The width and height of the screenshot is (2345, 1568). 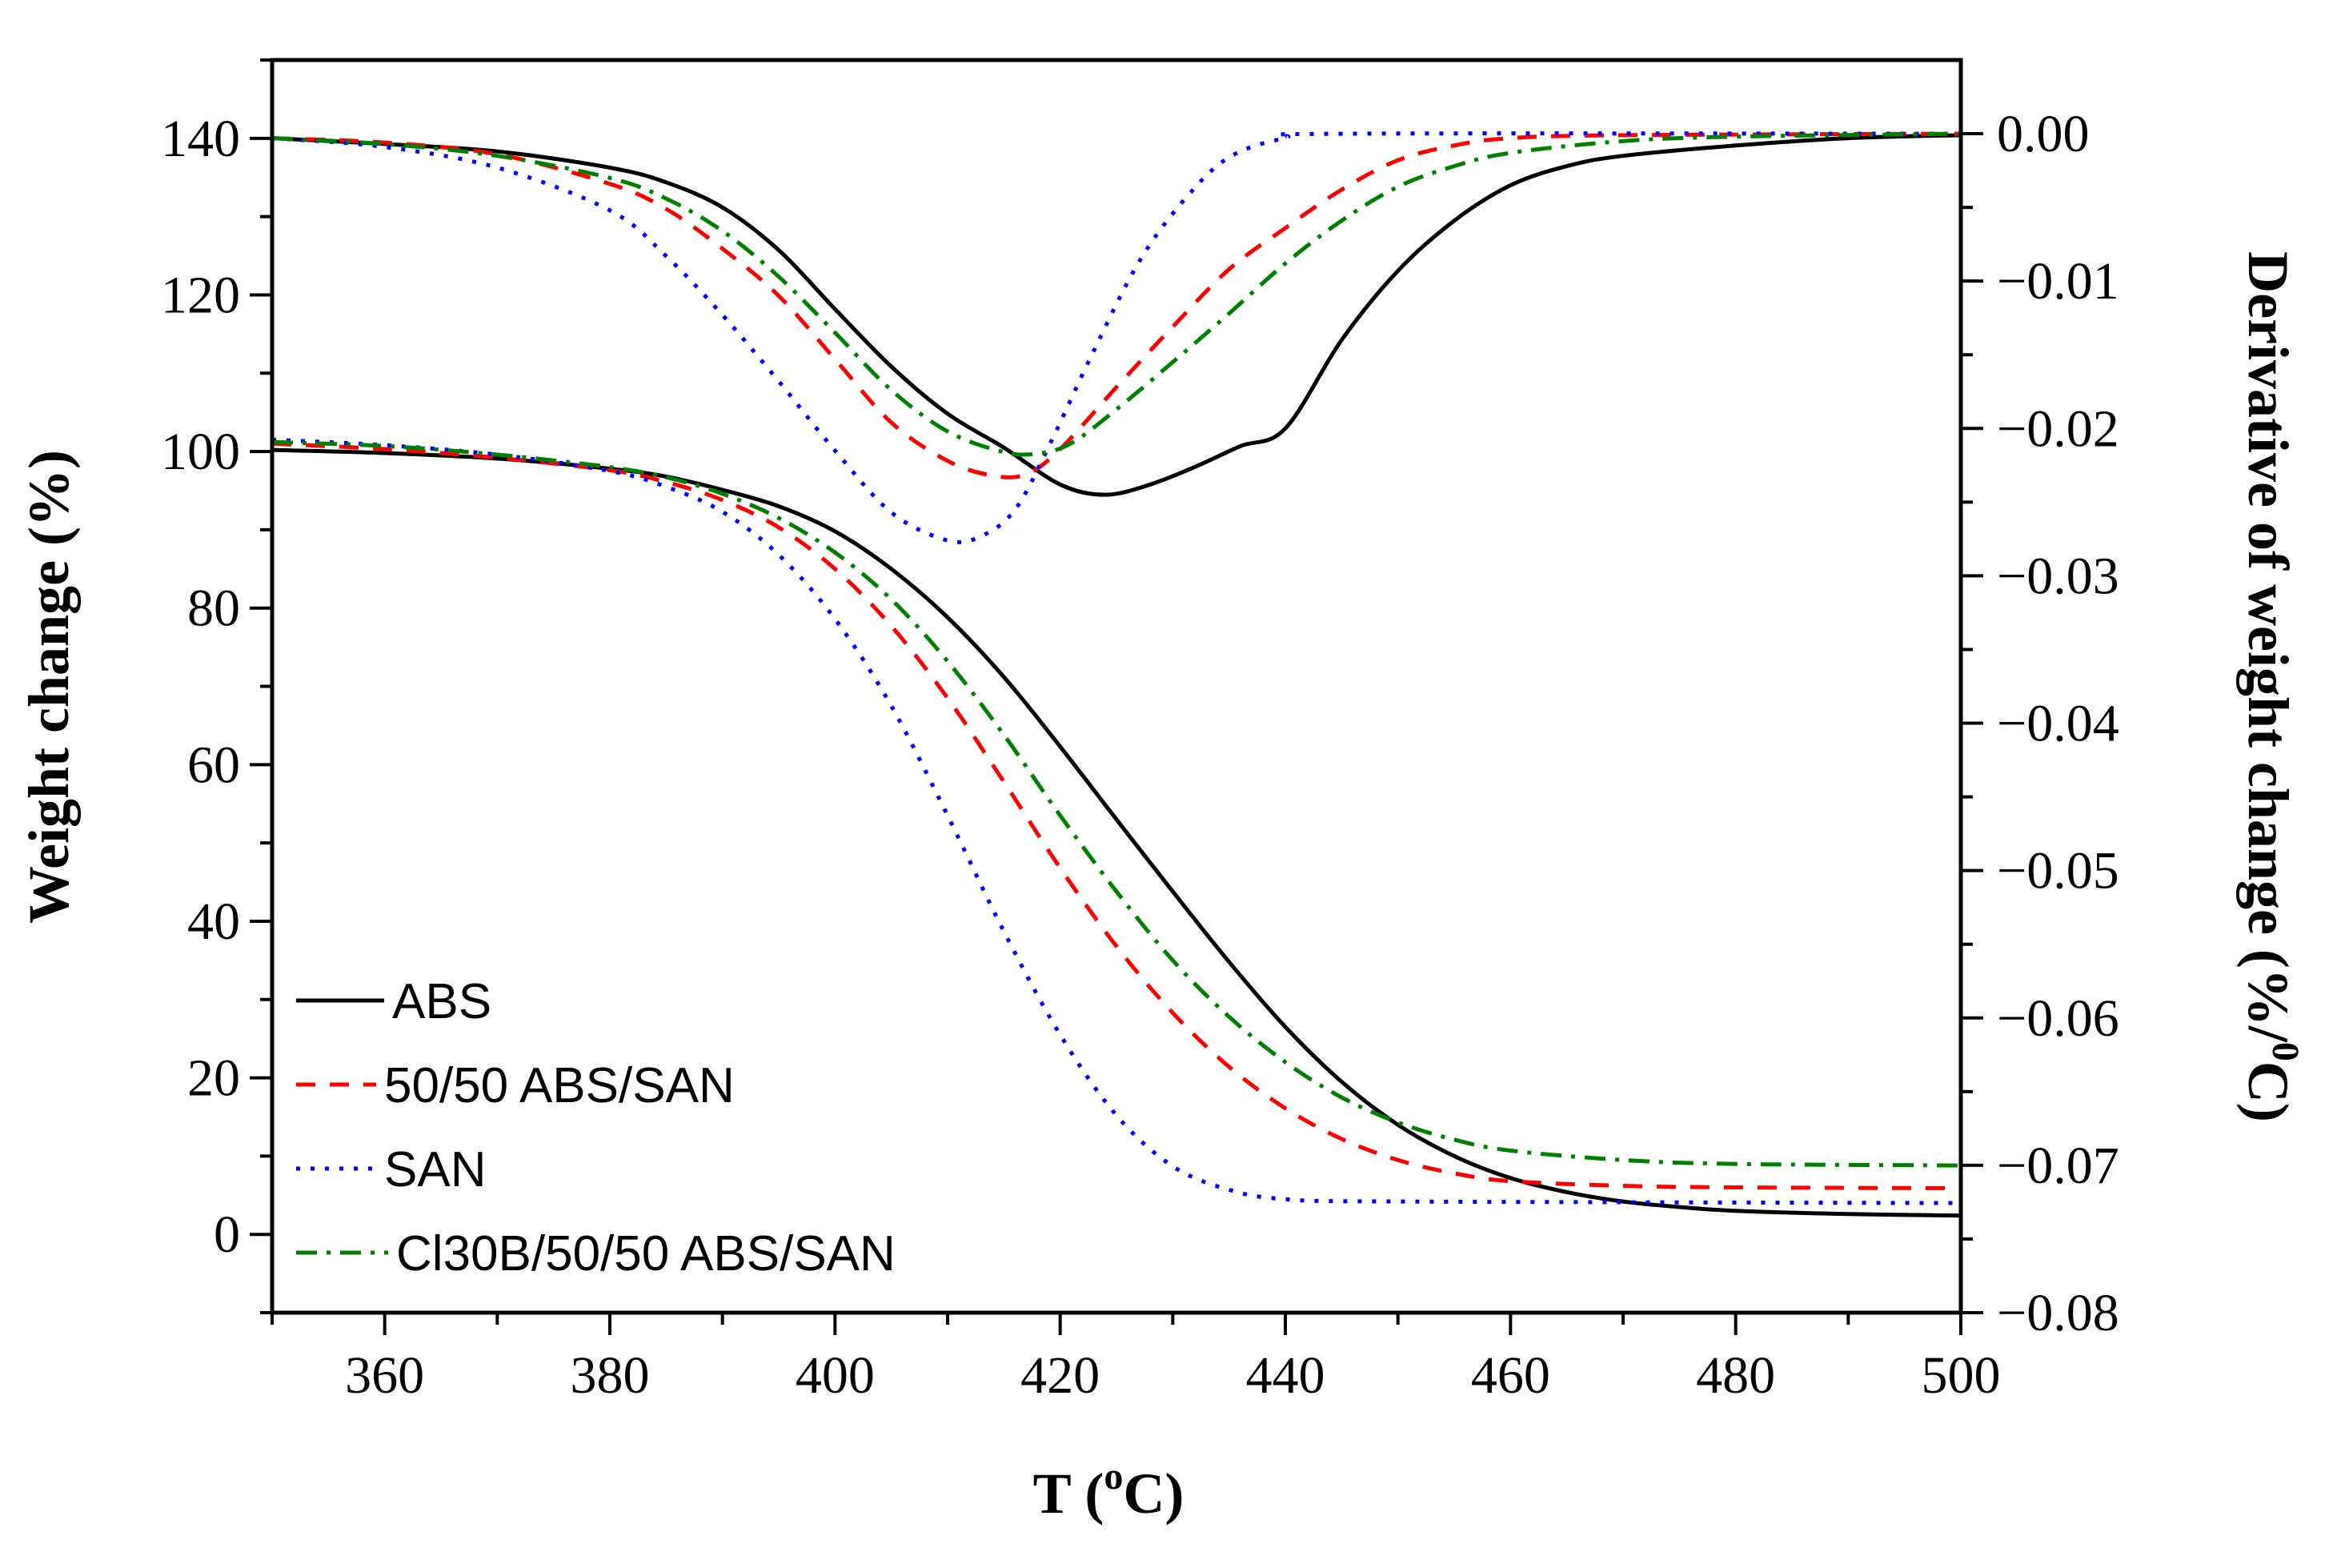 I want to click on x-tick-label: 460, so click(x=1510, y=1375).